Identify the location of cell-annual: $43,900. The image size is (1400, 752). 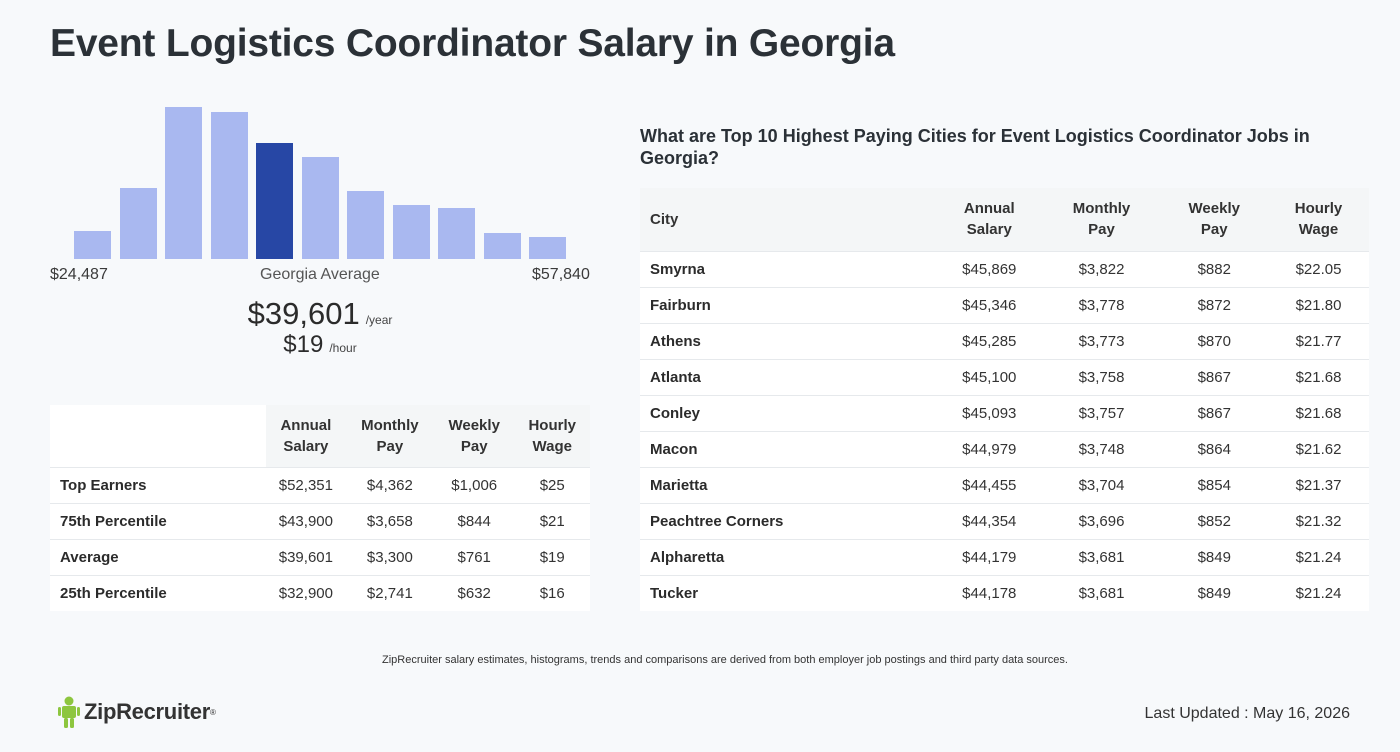
(306, 521).